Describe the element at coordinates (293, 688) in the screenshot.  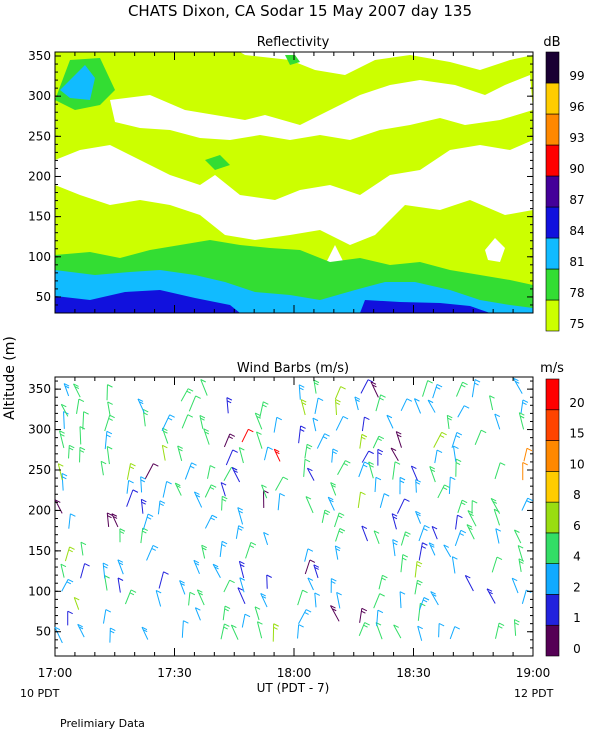
I see `x-axis-label: UT (PDT - 7)` at that location.